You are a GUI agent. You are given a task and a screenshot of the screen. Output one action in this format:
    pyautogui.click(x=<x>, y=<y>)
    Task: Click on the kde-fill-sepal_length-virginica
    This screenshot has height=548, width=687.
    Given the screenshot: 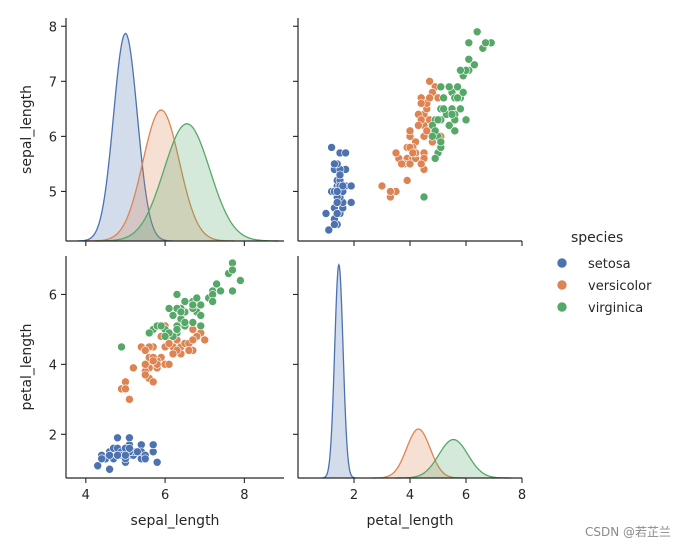 What is the action you would take?
    pyautogui.click(x=186, y=182)
    